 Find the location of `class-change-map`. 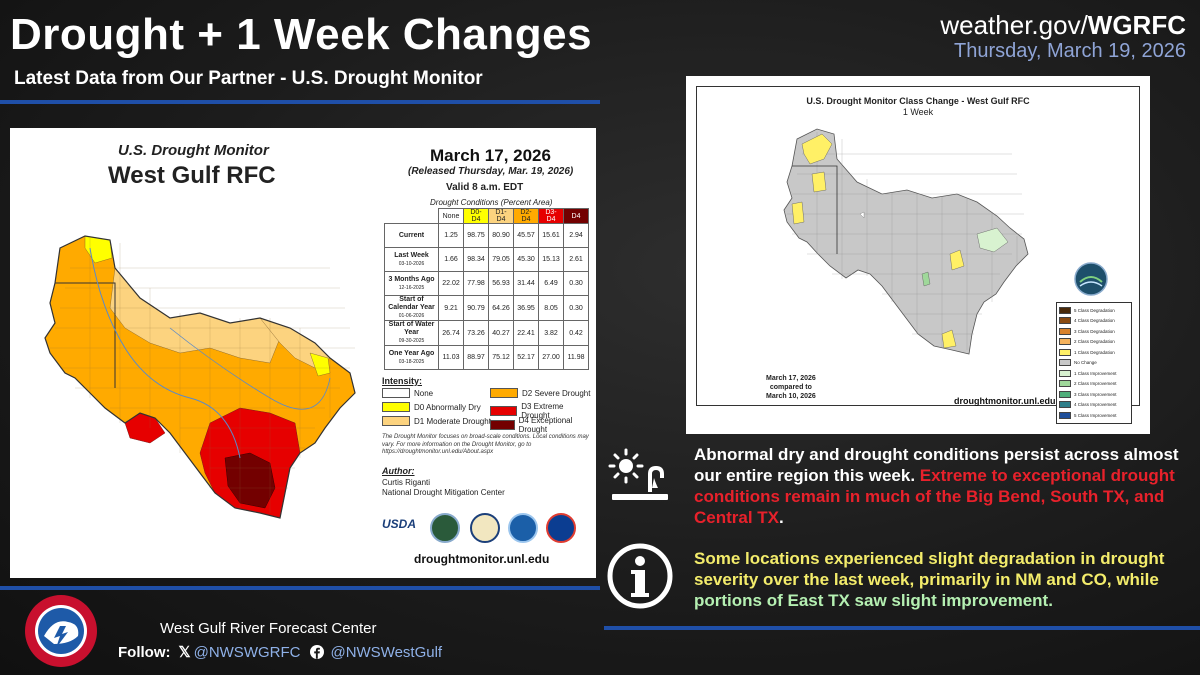

class-change-map is located at coordinates (906, 241).